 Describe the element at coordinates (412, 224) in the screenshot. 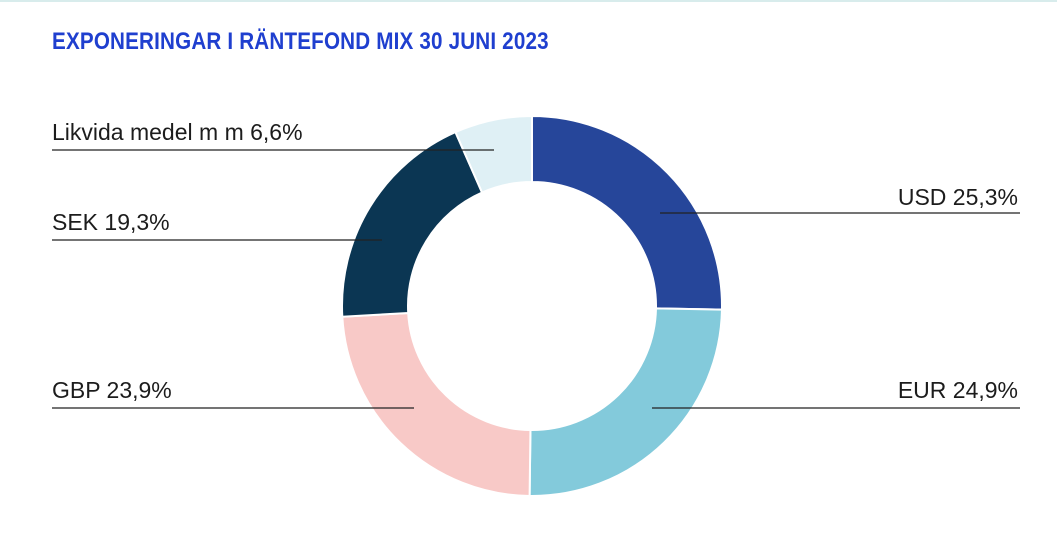

I see `slice-sek` at that location.